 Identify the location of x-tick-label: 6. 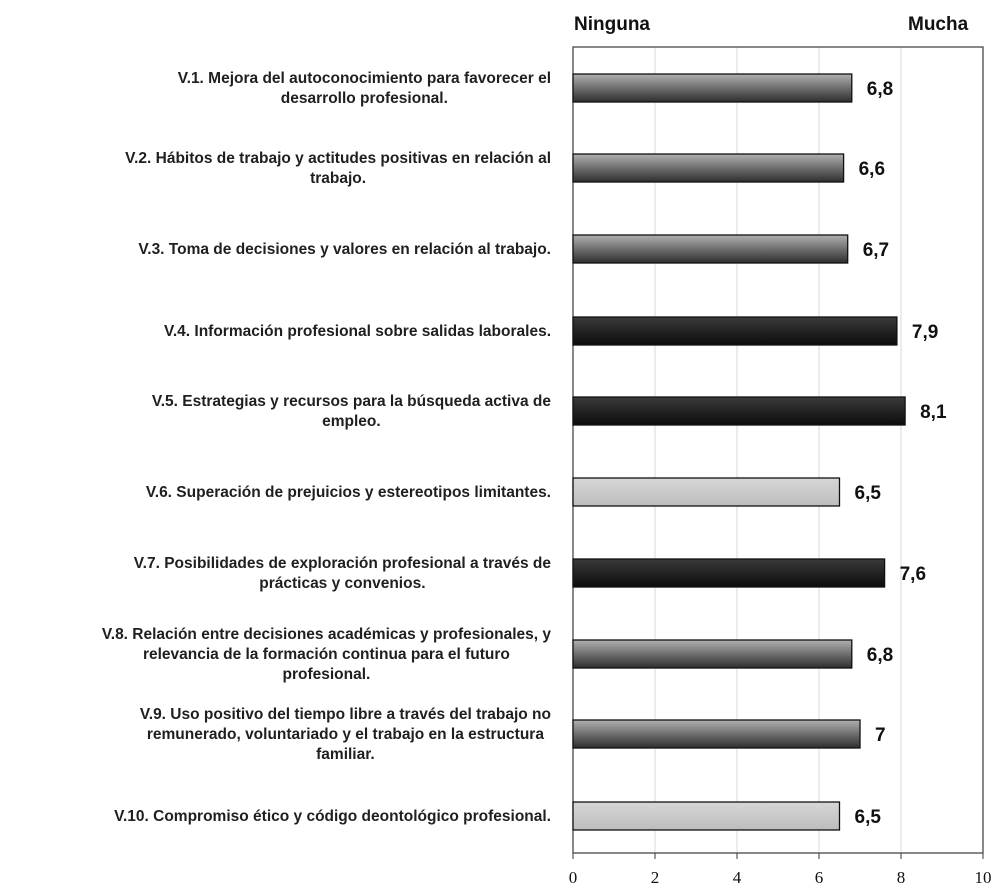
(819, 877).